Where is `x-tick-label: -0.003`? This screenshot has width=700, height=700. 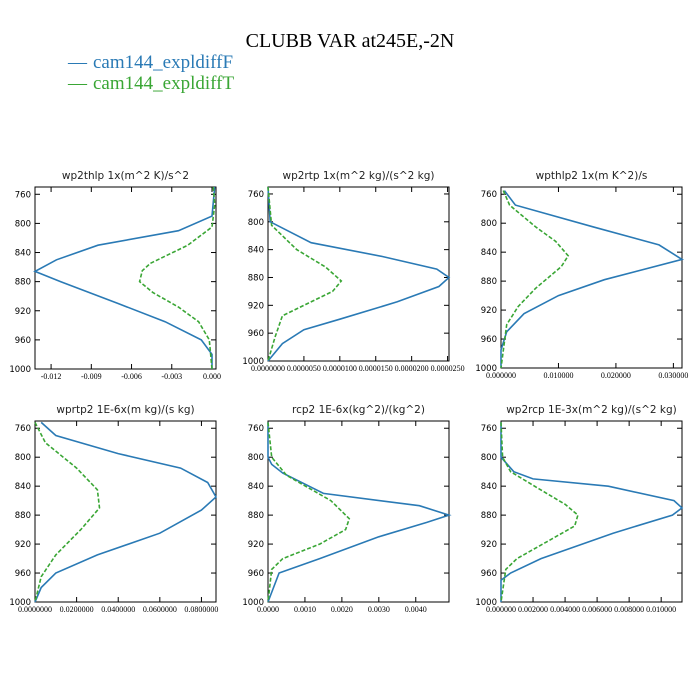
x-tick-label: -0.003 is located at coordinates (171, 376).